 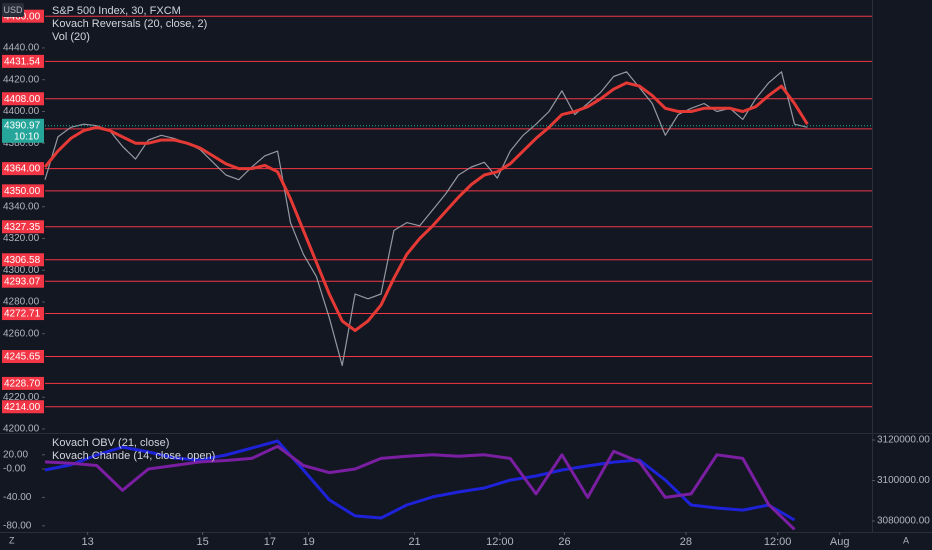 I want to click on last-price-label: 4390.97, so click(x=22, y=125).